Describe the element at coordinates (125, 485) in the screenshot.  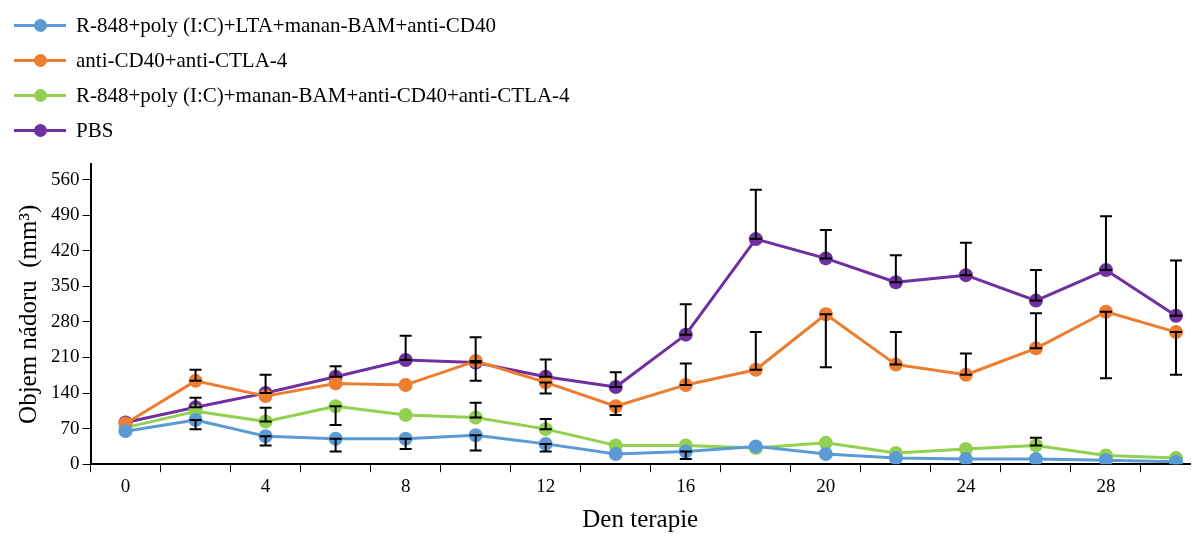
I see `x-tick-label: 0` at that location.